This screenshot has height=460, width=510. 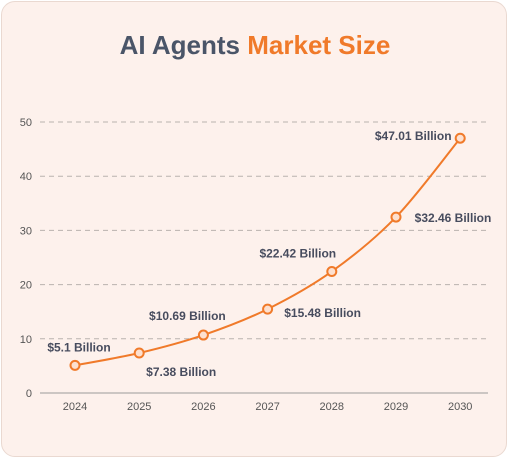 I want to click on chart-title: AI Agents Market Size, so click(x=255, y=45).